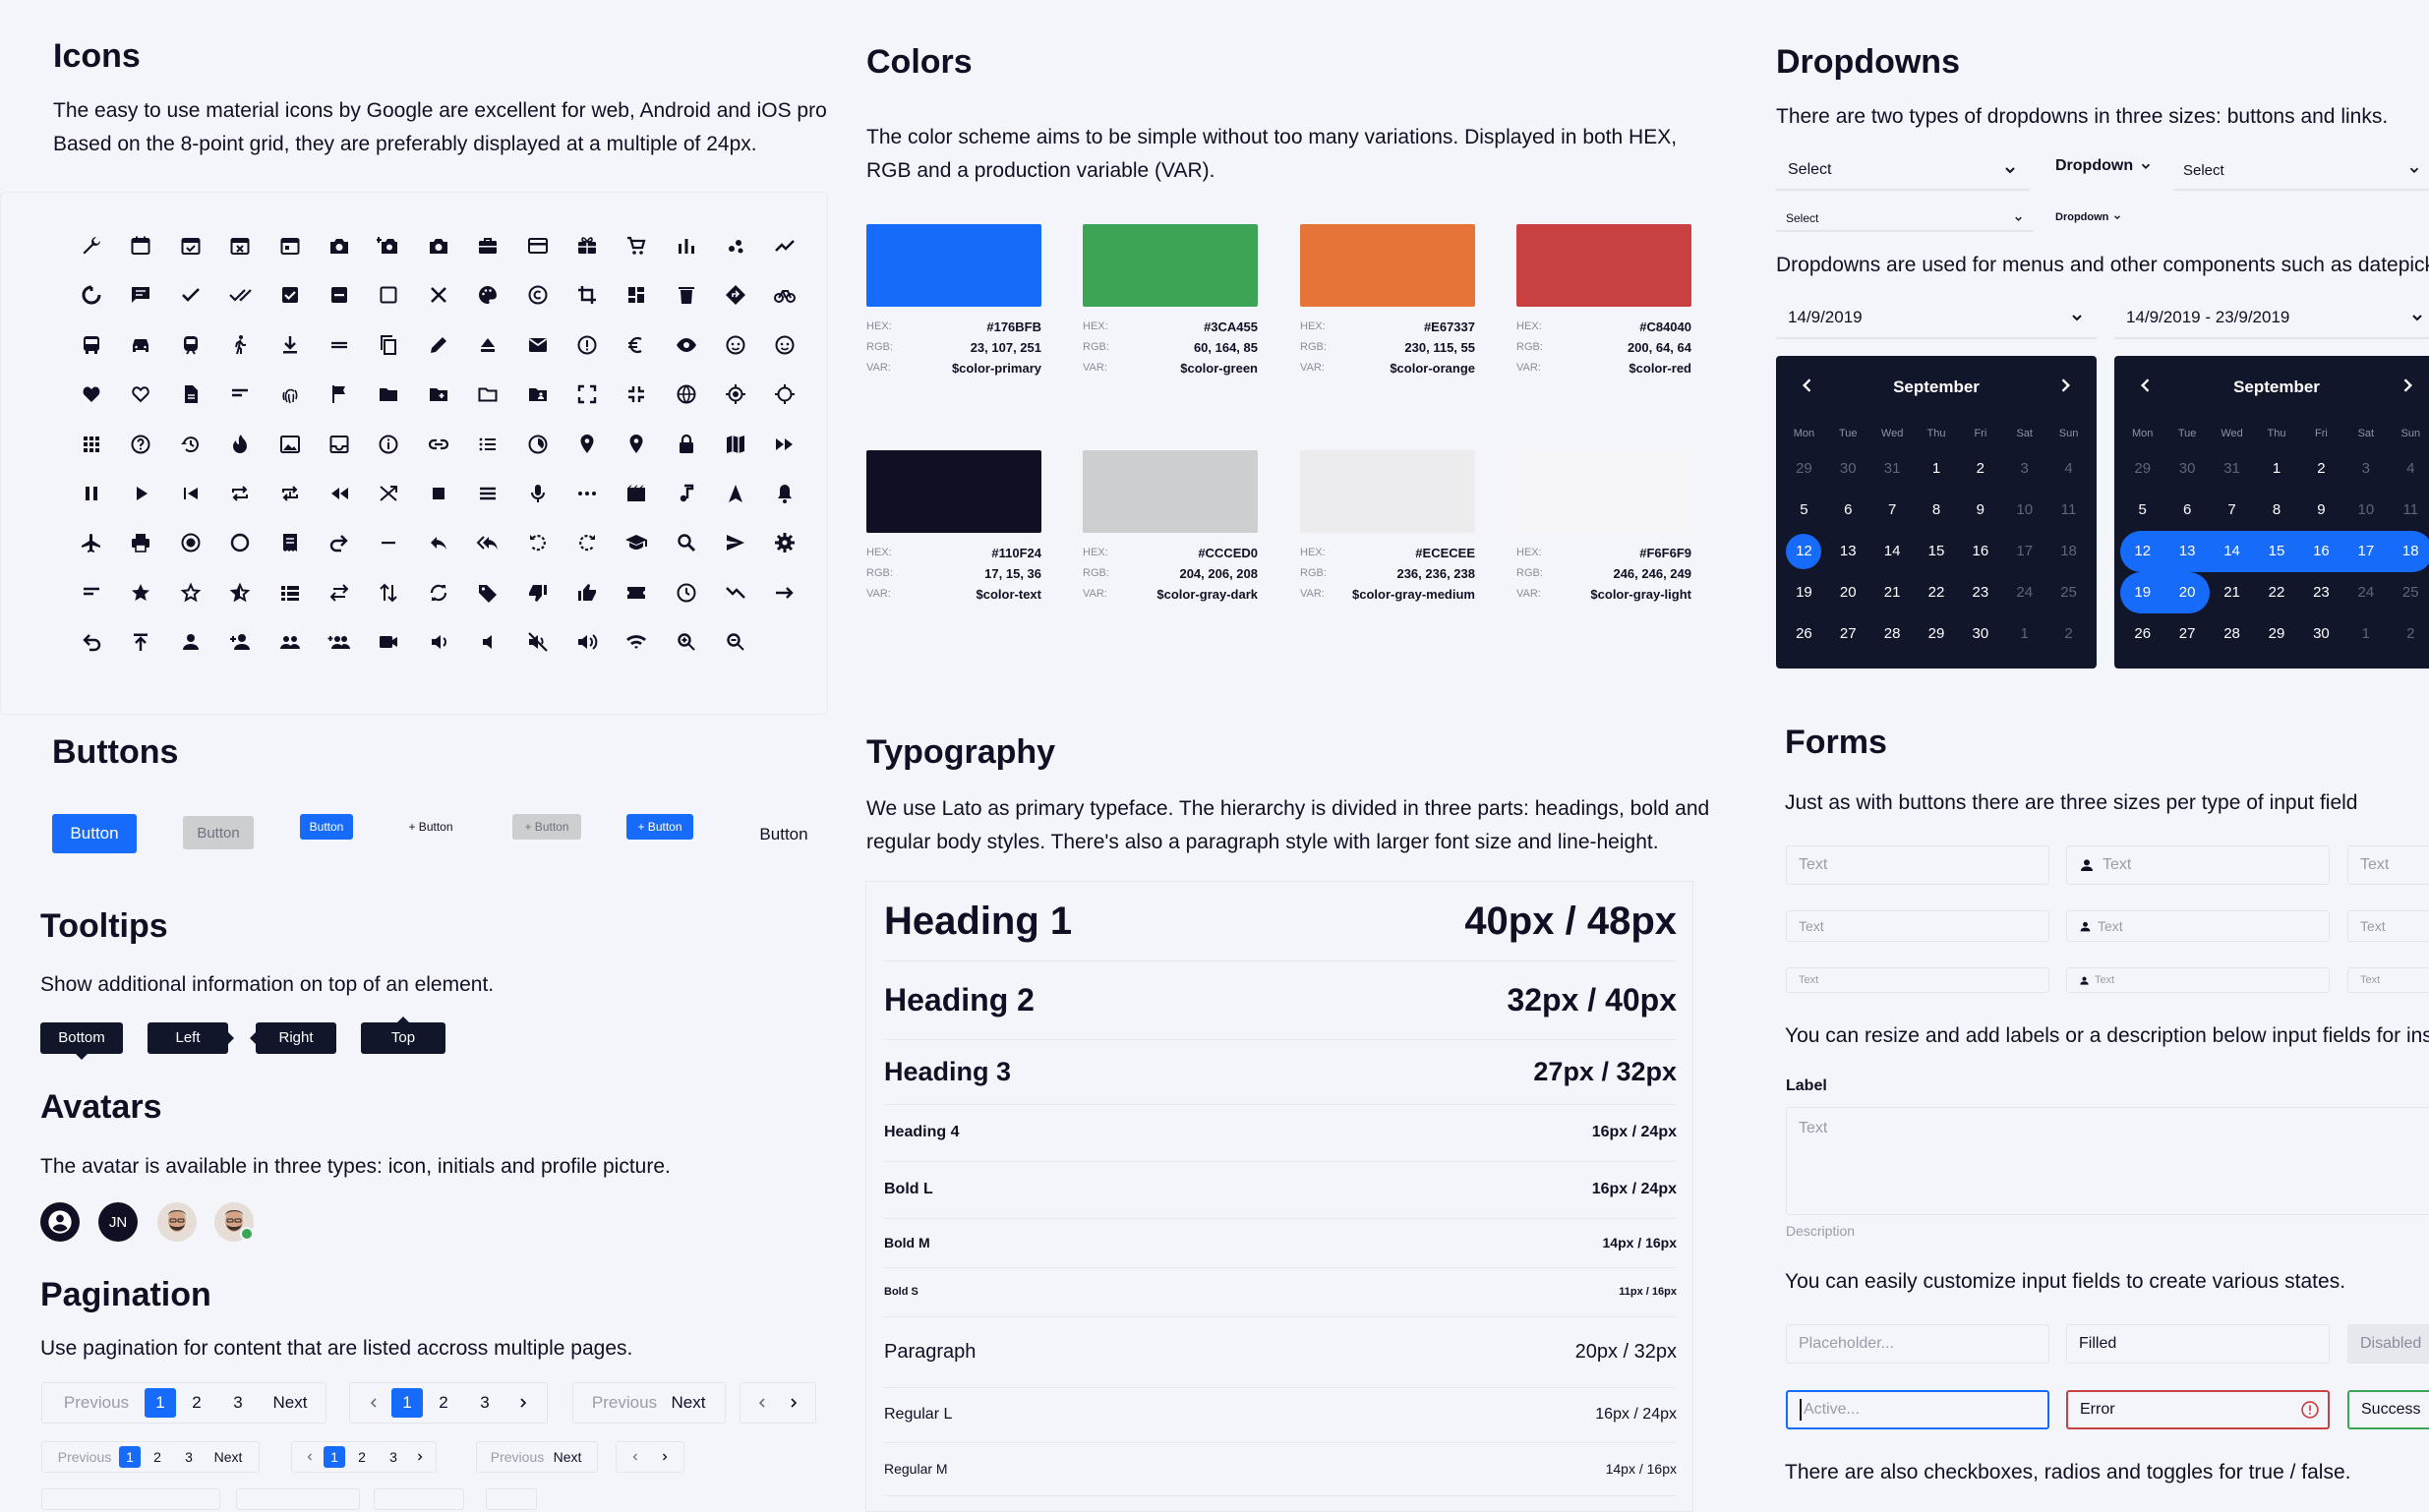  Describe the element at coordinates (1936, 551) in the screenshot. I see `calendar-day: 15` at that location.